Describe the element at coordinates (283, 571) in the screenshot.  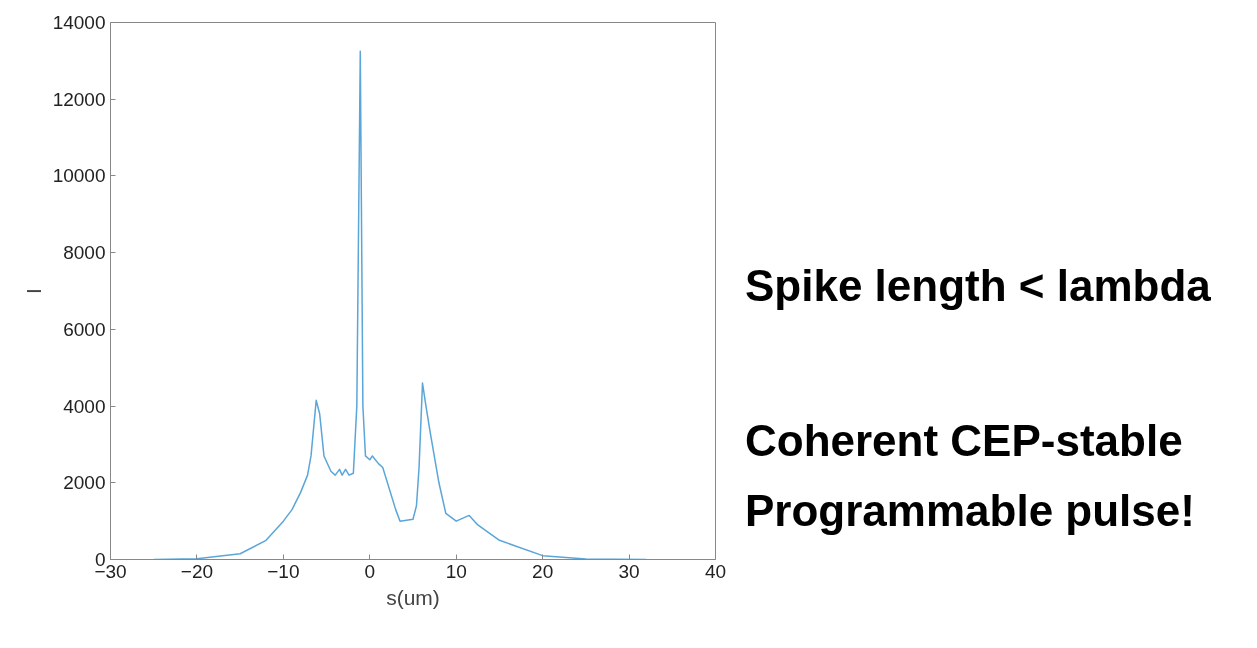
I see `x-tick-label: −10` at that location.